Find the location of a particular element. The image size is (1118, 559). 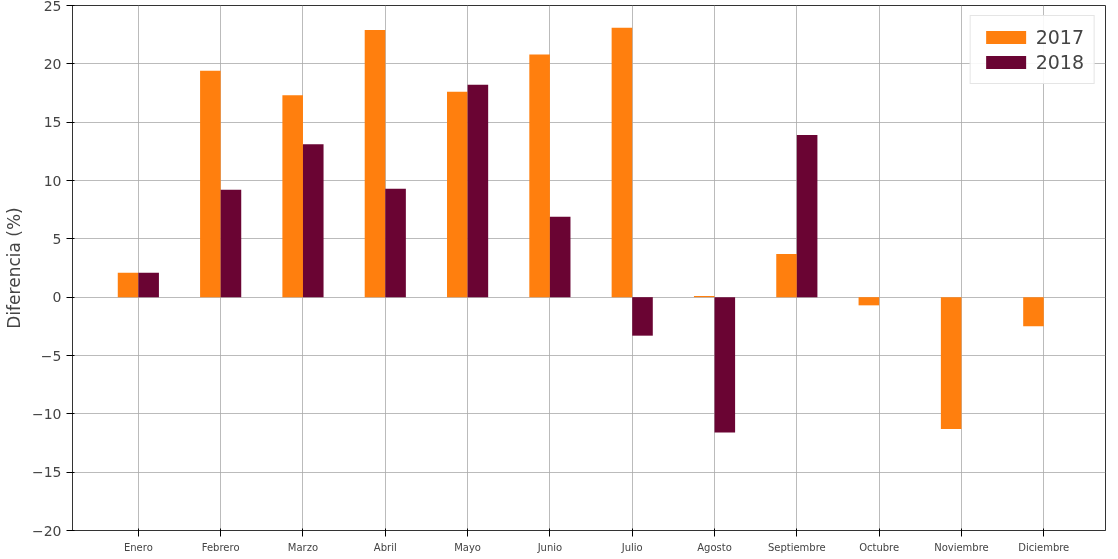

x-tick-label: Marzo is located at coordinates (303, 547).